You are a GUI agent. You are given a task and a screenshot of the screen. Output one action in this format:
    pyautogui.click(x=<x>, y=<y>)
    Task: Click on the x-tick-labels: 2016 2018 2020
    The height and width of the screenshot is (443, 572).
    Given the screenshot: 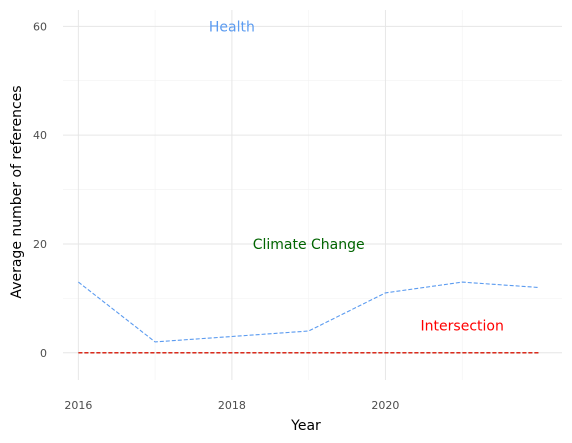 What is the action you would take?
    pyautogui.click(x=231, y=405)
    